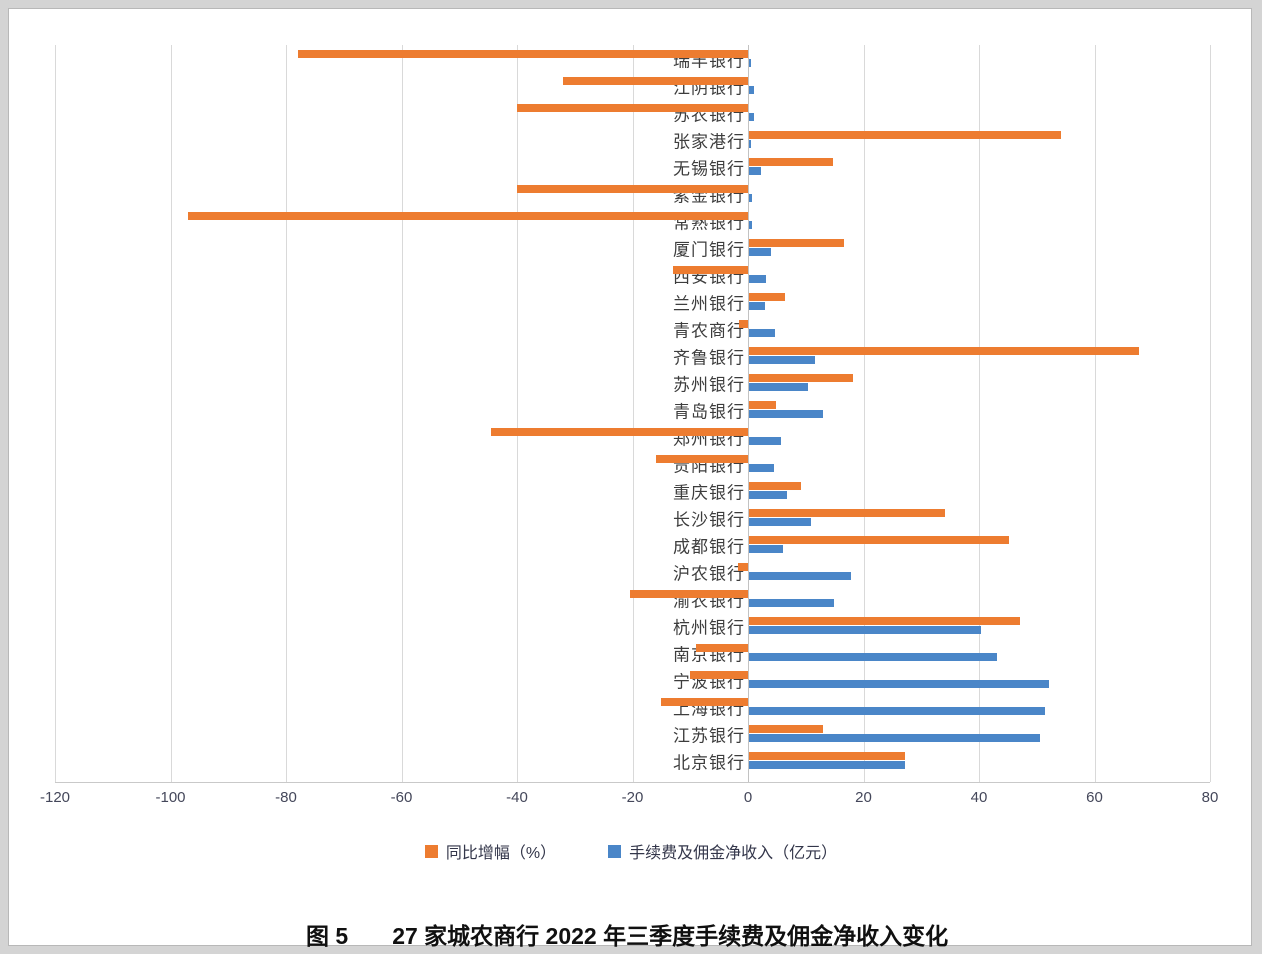 This screenshot has height=954, width=1262. Describe the element at coordinates (709, 250) in the screenshot. I see `bank-label: 厦门银行` at that location.